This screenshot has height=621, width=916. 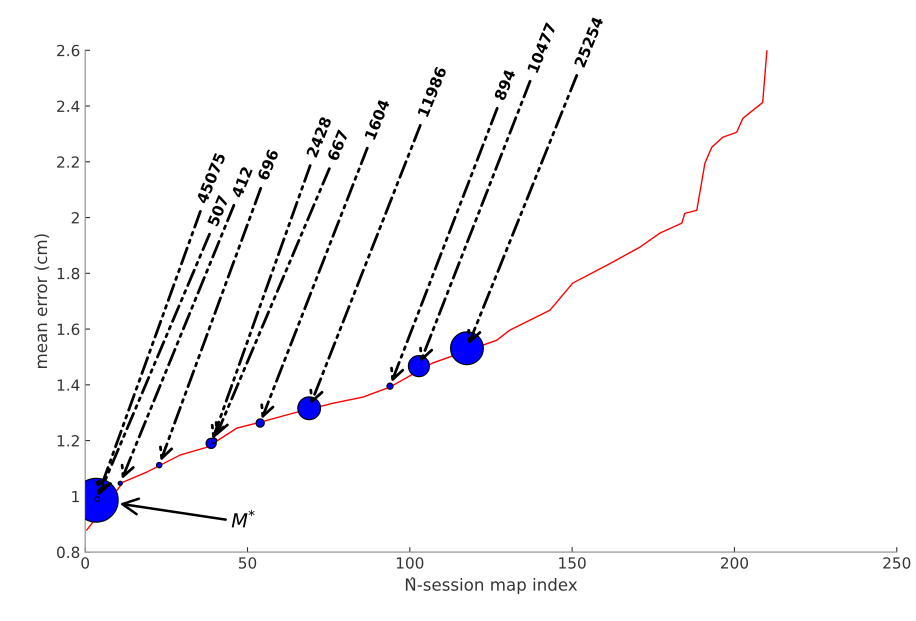 What do you see at coordinates (68, 162) in the screenshot?
I see `y-tick-label: 2.2` at bounding box center [68, 162].